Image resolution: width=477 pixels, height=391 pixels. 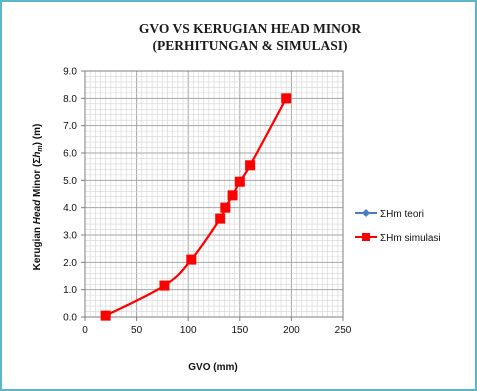 What do you see at coordinates (402, 214) in the screenshot?
I see `legend-label-teori: ΣHm teori` at bounding box center [402, 214].